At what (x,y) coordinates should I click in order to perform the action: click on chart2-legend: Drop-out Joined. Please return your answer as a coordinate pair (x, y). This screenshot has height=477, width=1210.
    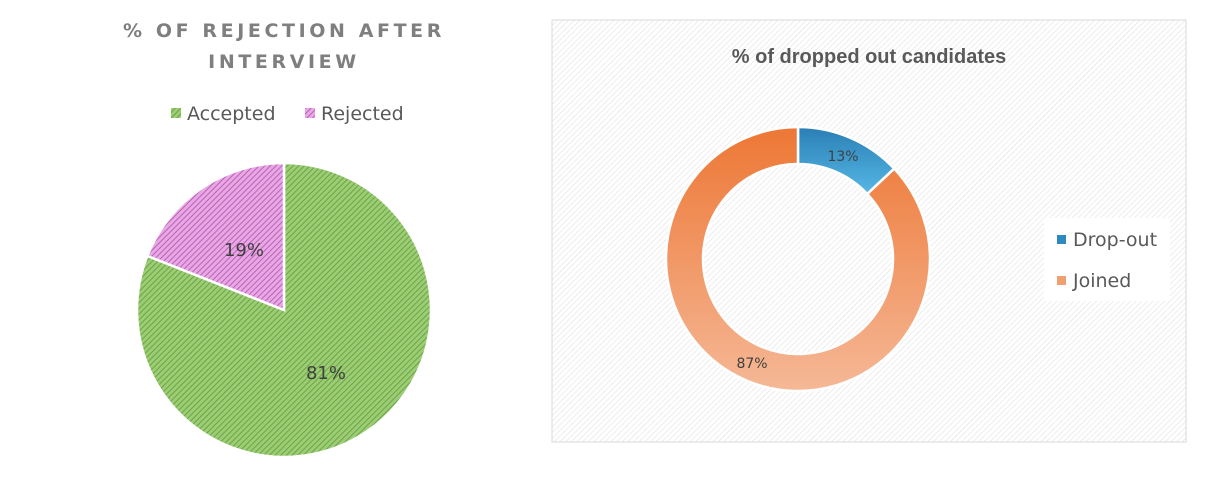
    Looking at the image, I should click on (1107, 259).